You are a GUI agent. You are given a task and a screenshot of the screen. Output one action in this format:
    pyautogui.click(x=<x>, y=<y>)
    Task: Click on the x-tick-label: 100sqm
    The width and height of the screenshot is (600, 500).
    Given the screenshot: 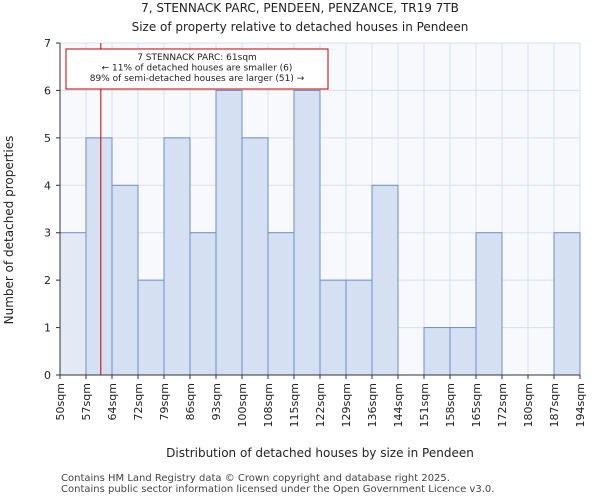 What is the action you would take?
    pyautogui.click(x=242, y=405)
    